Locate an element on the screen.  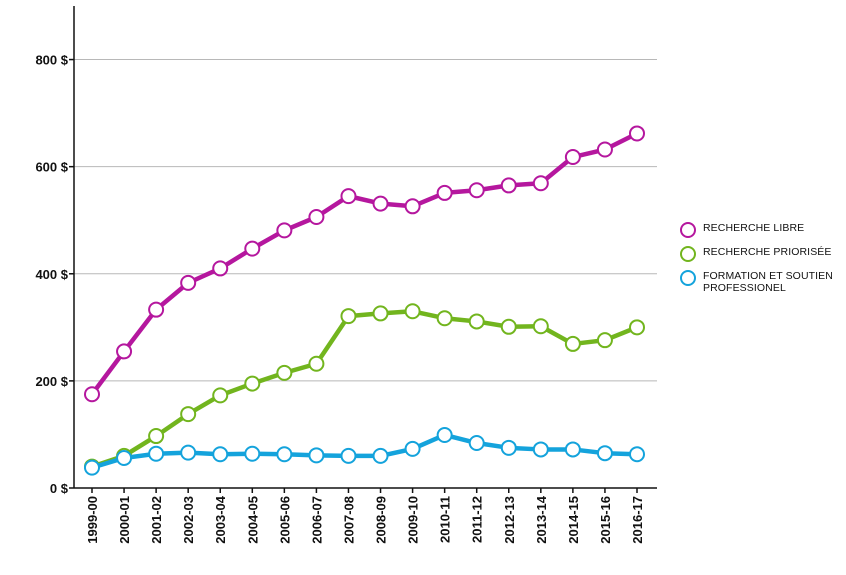
x-tick-label: 2016-17 is located at coordinates (637, 520).